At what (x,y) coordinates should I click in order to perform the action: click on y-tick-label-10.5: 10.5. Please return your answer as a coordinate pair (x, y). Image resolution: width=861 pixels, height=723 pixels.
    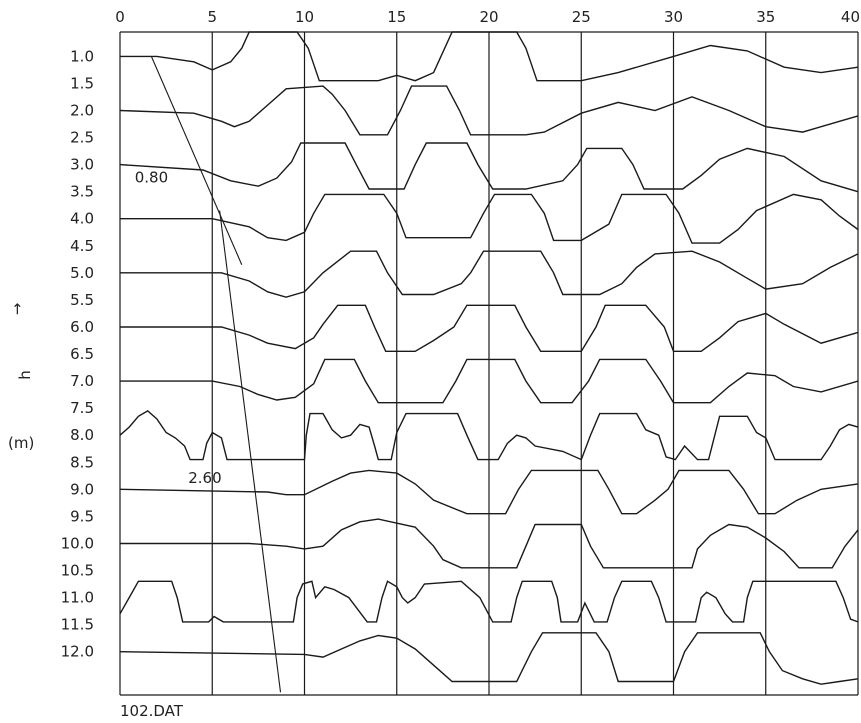
    Looking at the image, I should click on (77, 571).